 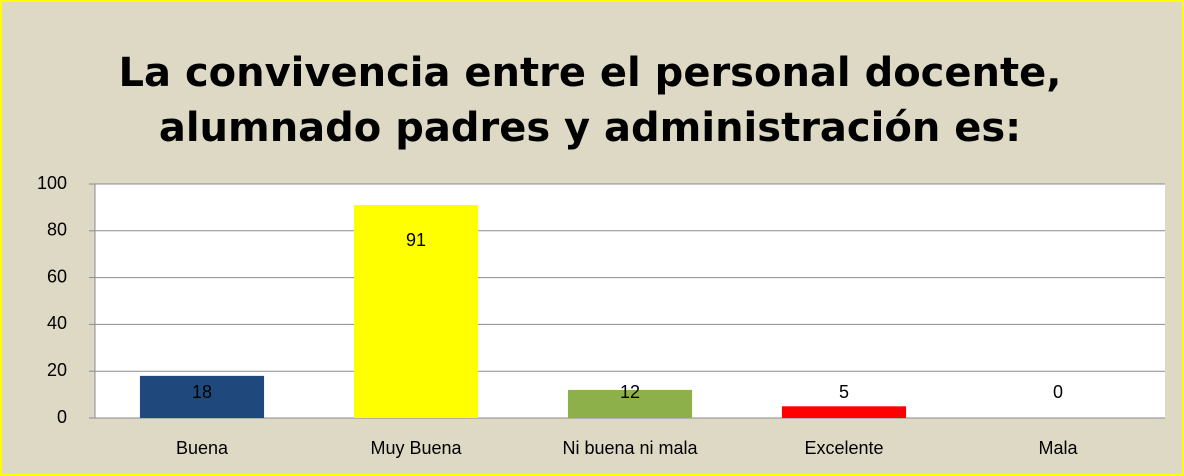 What do you see at coordinates (843, 448) in the screenshot?
I see `x-tick-label: Excelente` at bounding box center [843, 448].